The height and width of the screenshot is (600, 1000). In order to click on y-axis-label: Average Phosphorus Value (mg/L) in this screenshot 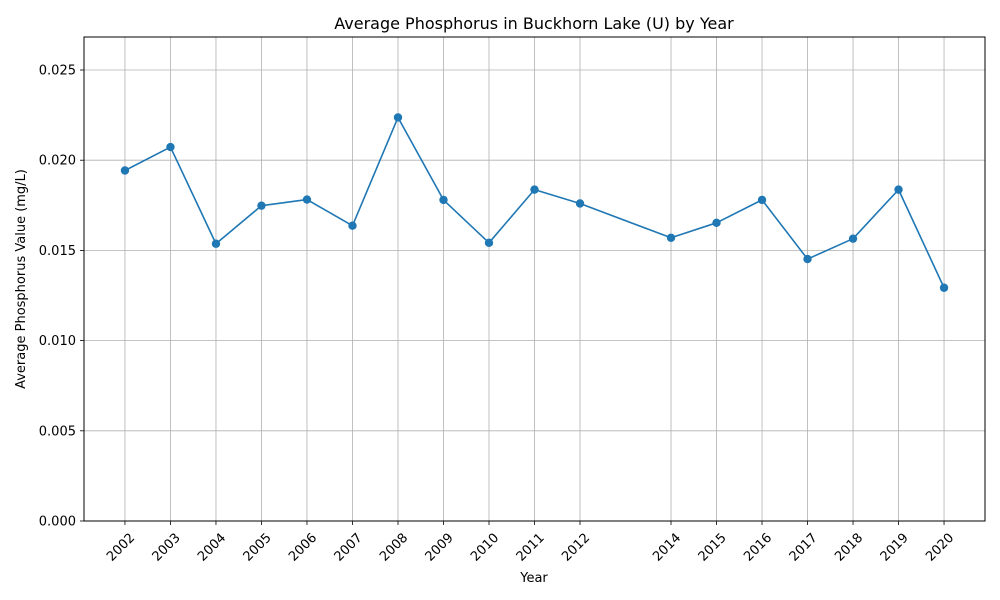, I will do `click(21, 279)`.